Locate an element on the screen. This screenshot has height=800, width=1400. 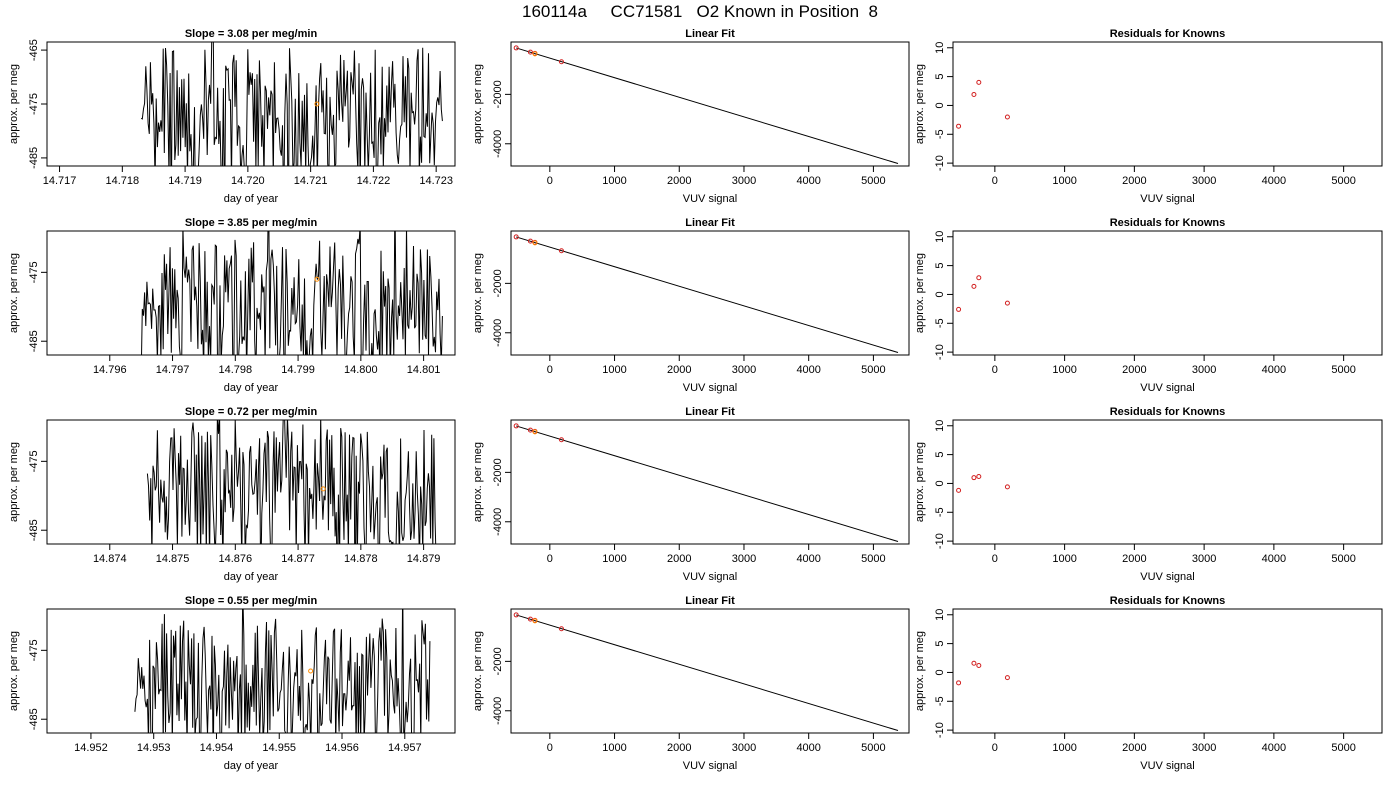
x-tick-label: 14.799 is located at coordinates (298, 370).